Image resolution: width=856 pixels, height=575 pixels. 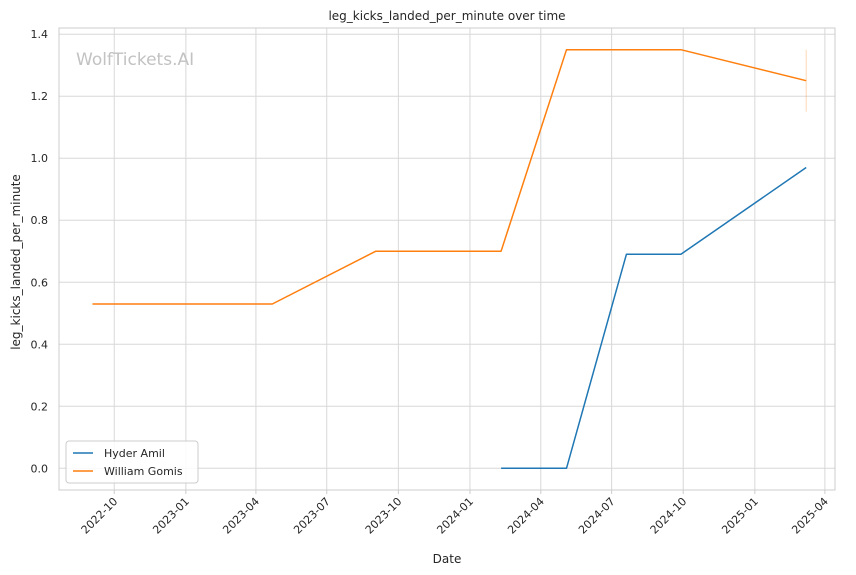 I want to click on x-tick-label: 2025-01, so click(x=740, y=516).